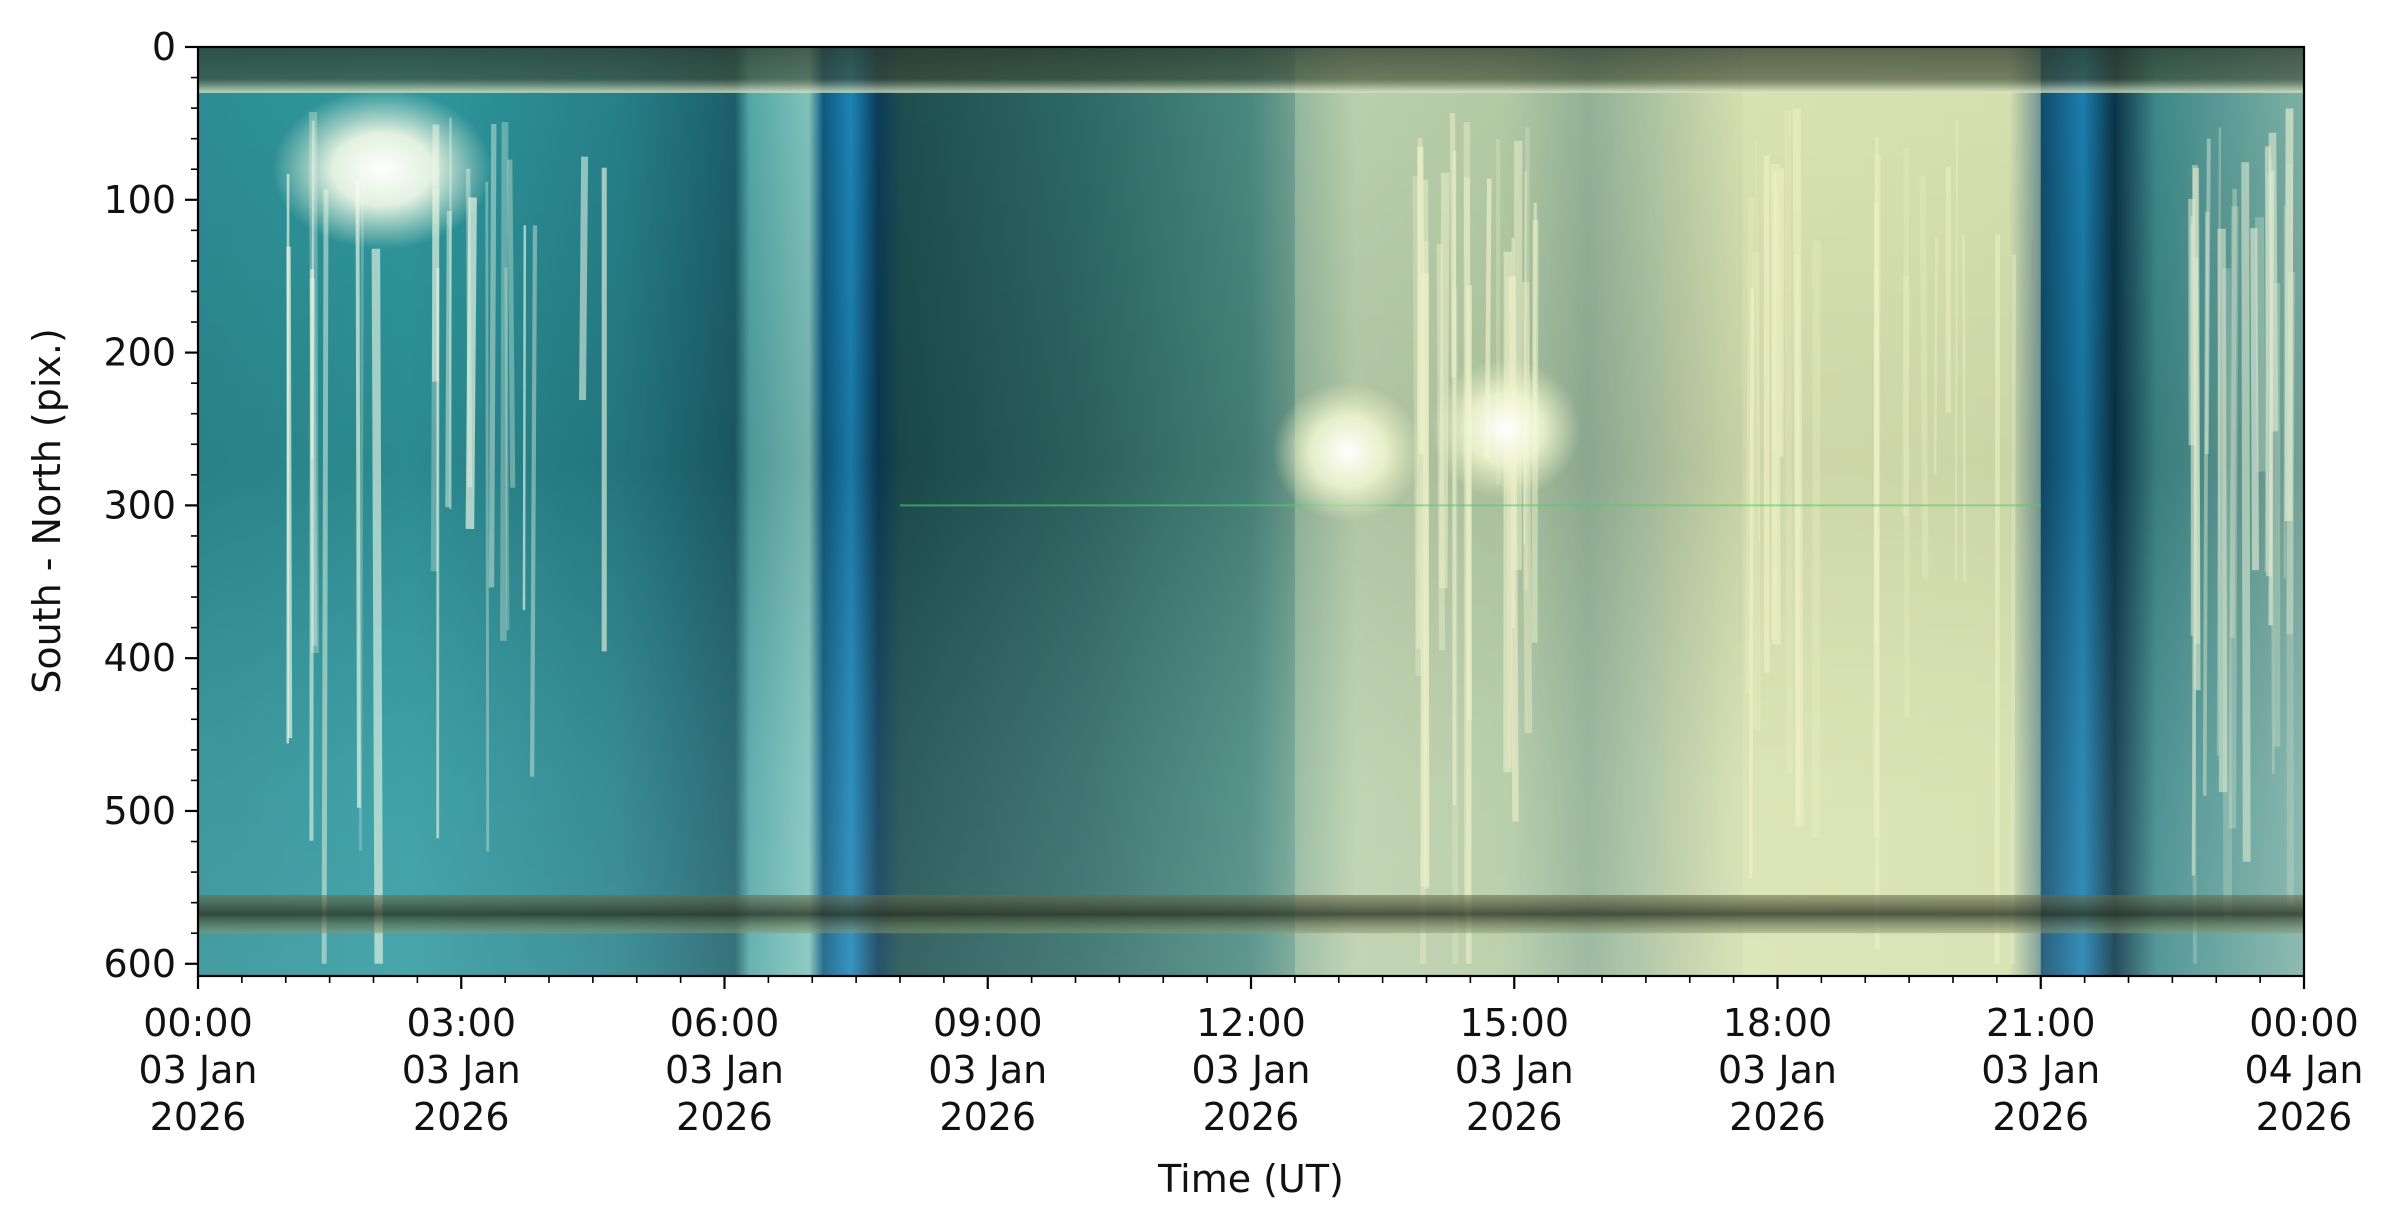 This screenshot has height=1227, width=2385. Describe the element at coordinates (1778, 1023) in the screenshot. I see `x-tick-label: 18:00` at that location.